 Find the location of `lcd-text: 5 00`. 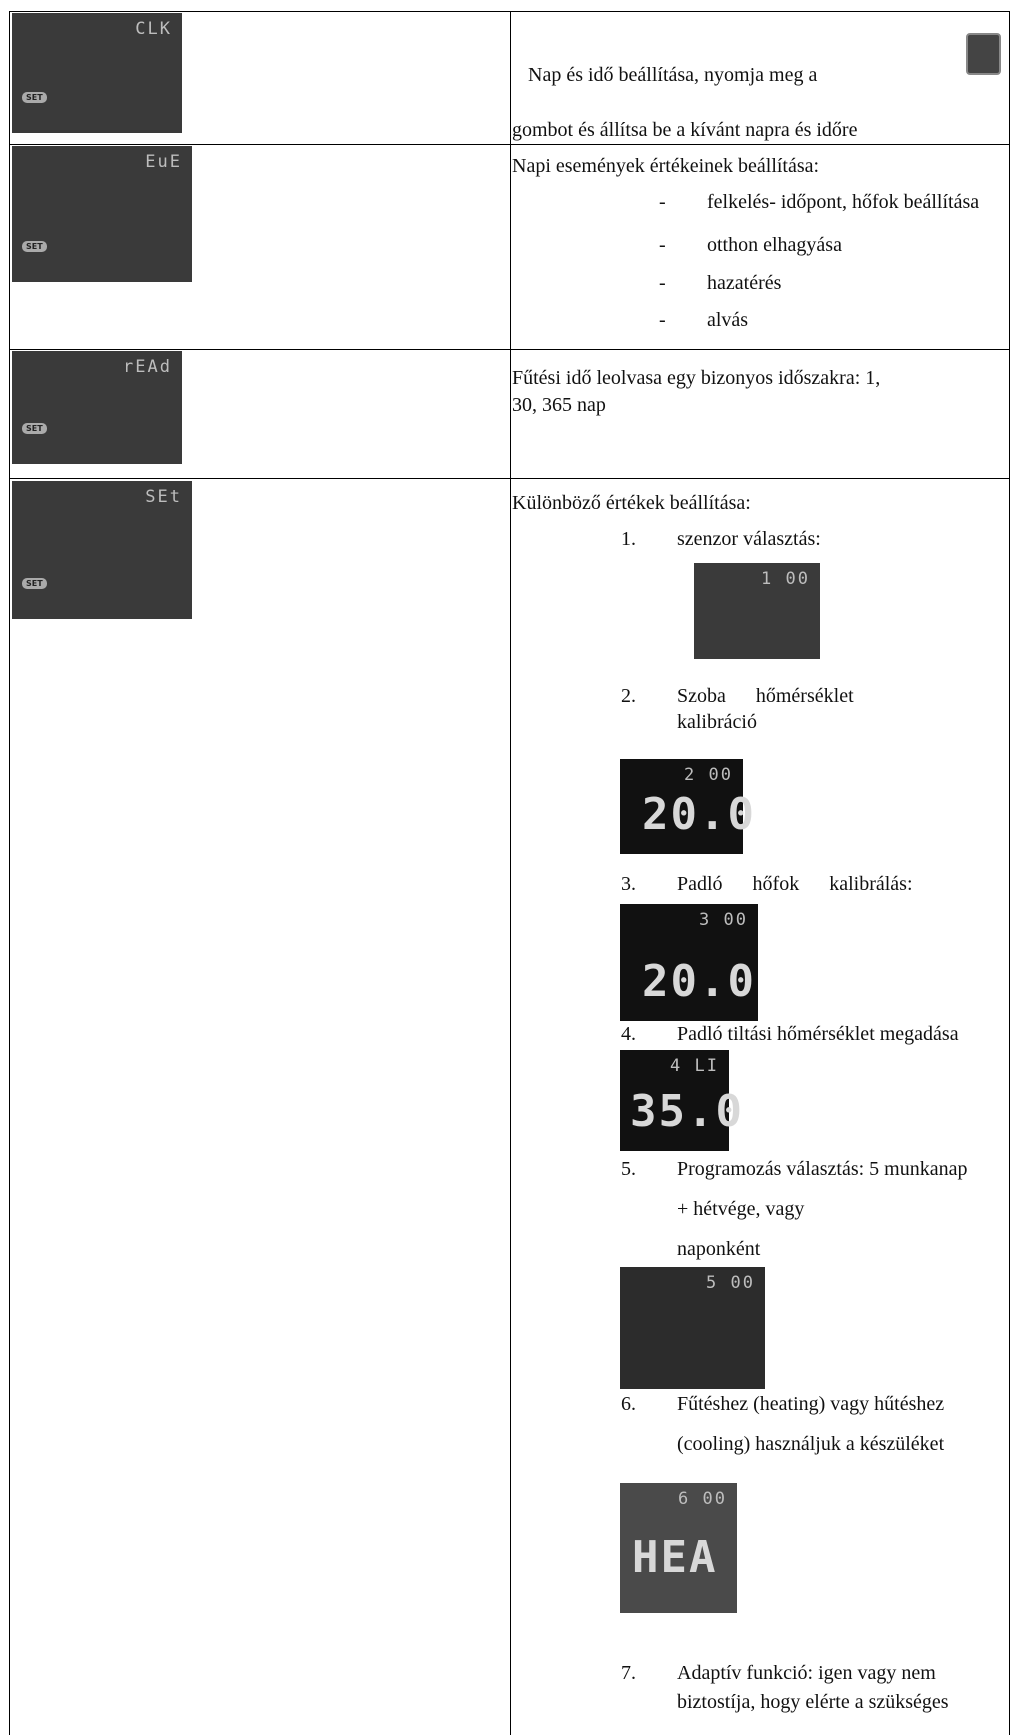

lcd-text: 5 00 is located at coordinates (730, 1283).